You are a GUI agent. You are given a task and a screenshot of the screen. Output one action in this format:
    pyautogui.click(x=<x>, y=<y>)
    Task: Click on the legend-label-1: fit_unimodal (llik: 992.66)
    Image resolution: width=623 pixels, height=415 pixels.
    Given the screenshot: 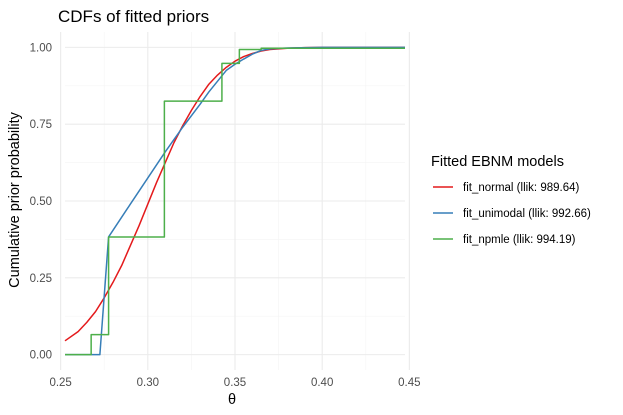 What is the action you would take?
    pyautogui.click(x=527, y=214)
    